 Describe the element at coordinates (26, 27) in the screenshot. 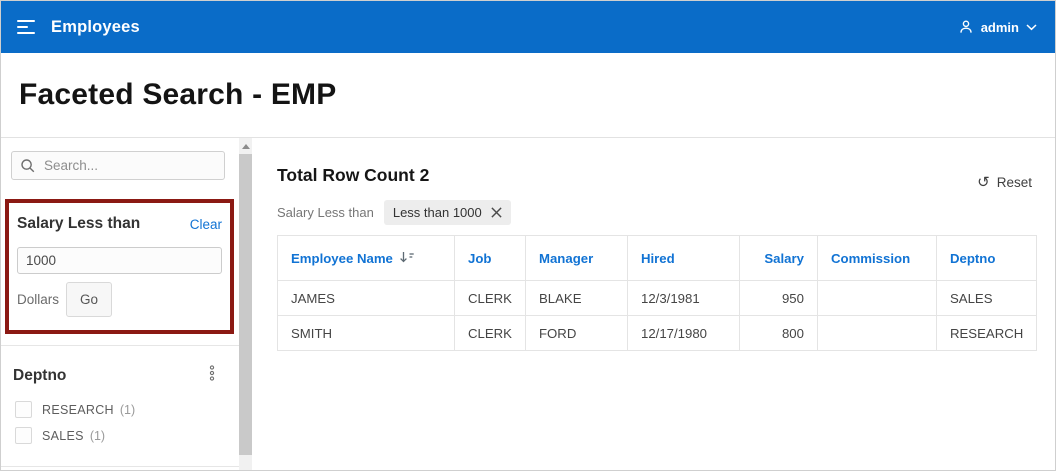

I see `hamburger-menu-icon` at that location.